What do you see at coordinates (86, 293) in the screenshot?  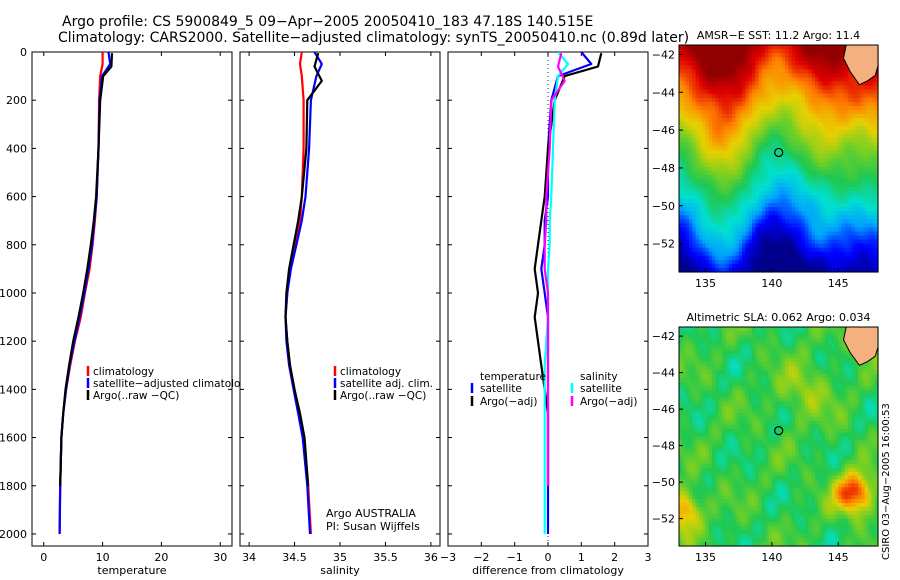 I see `series-lines` at bounding box center [86, 293].